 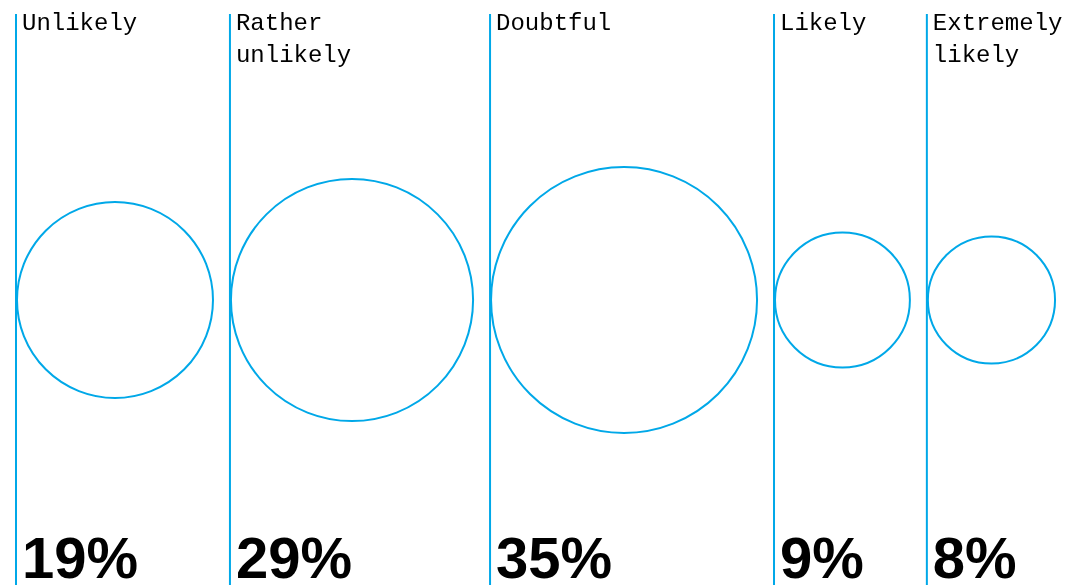 I want to click on data-label: 9%, so click(x=822, y=555).